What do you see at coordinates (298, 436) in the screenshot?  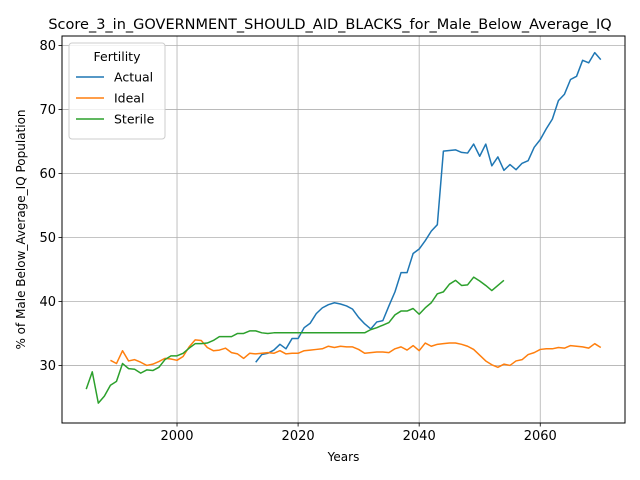 I see `x-tick-label: 2020` at bounding box center [298, 436].